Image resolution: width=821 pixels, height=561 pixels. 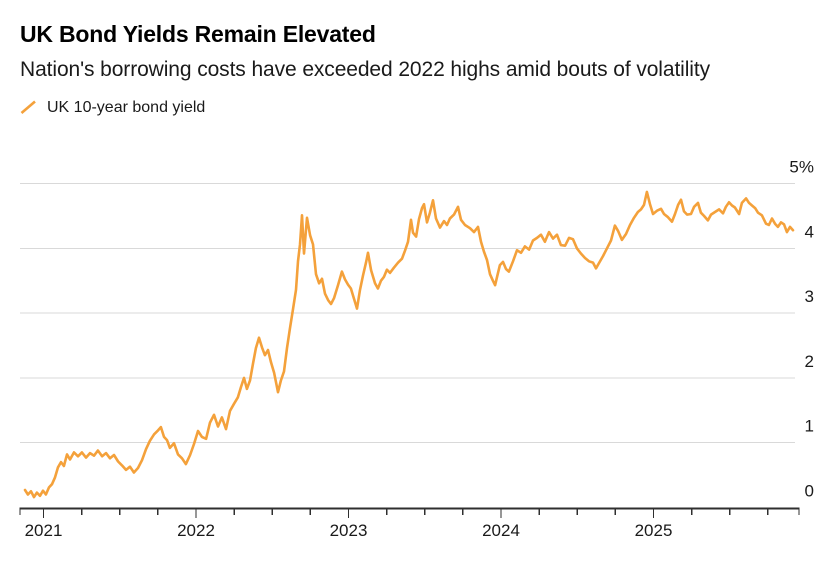 What do you see at coordinates (196, 530) in the screenshot?
I see `x-tick-label-2022: 2022` at bounding box center [196, 530].